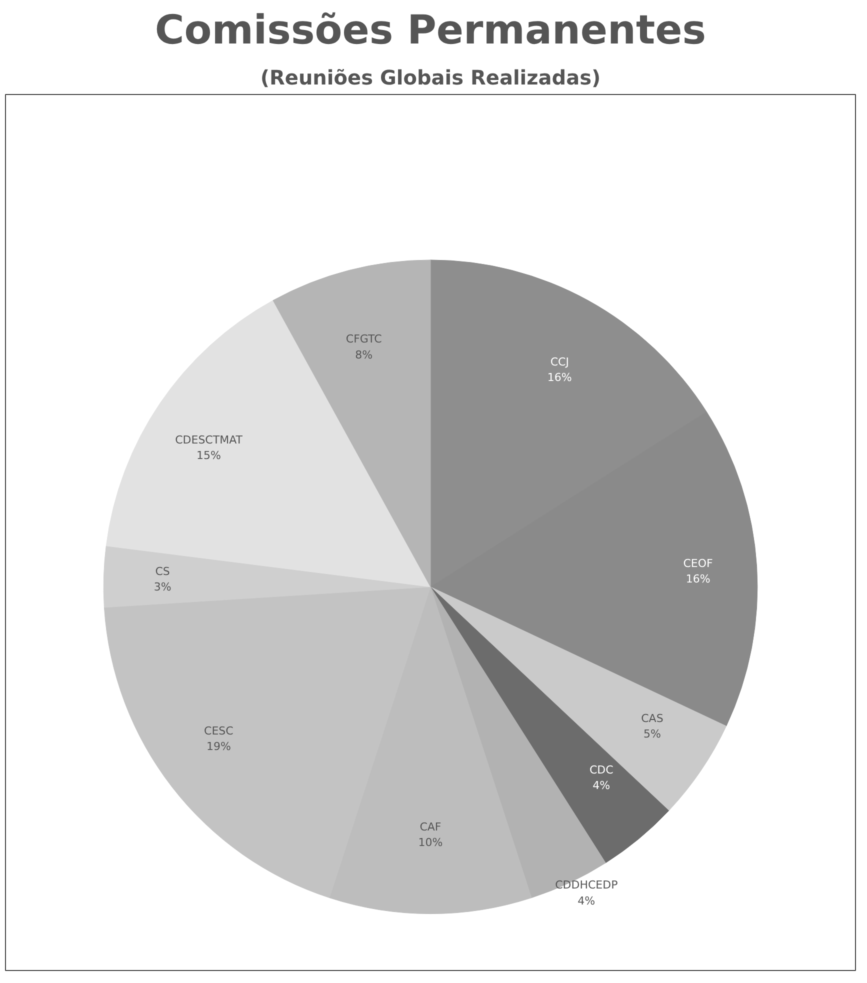  Describe the element at coordinates (430, 78) in the screenshot. I see `chart-subtitle: (Reuniões Globais Realizadas)` at that location.